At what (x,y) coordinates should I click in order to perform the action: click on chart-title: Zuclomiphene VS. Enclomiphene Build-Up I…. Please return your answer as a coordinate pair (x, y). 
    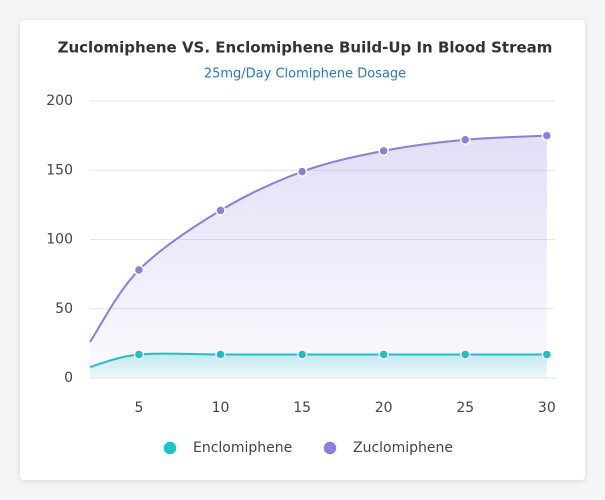
    Looking at the image, I should click on (305, 48).